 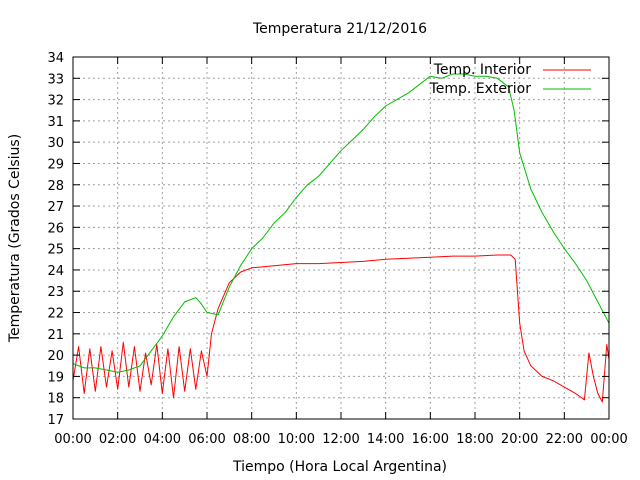 I want to click on legend-label-interior: Temp. Interior, so click(x=482, y=70).